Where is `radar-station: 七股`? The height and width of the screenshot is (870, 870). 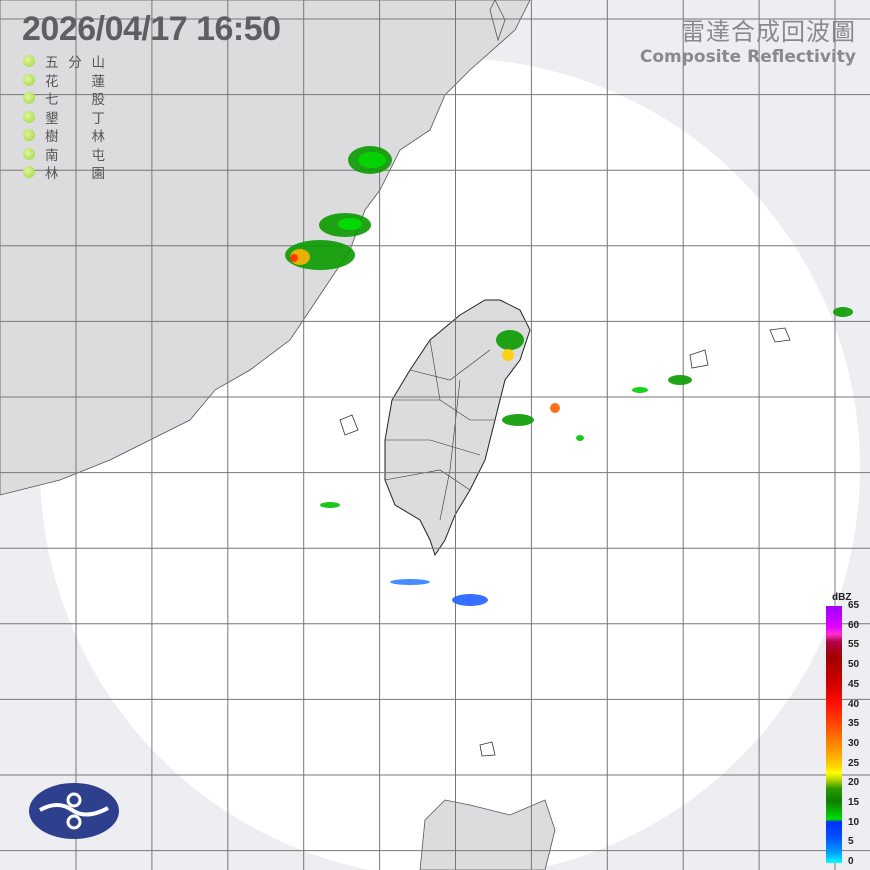 radar-station: 七股 is located at coordinates (64, 98).